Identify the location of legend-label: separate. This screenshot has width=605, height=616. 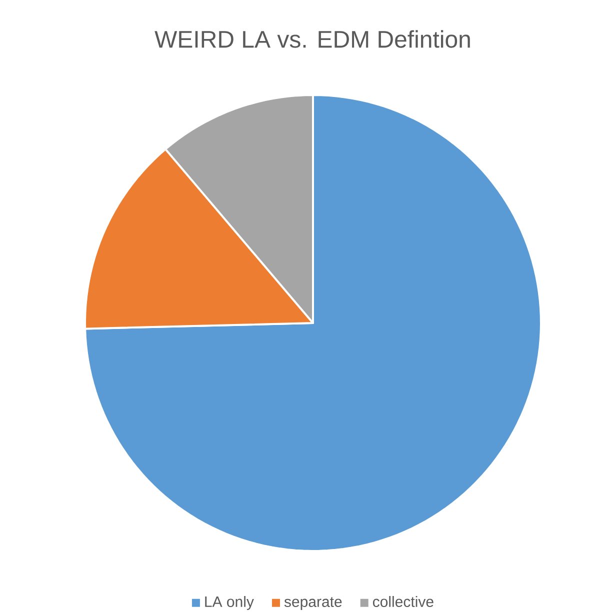
(313, 603).